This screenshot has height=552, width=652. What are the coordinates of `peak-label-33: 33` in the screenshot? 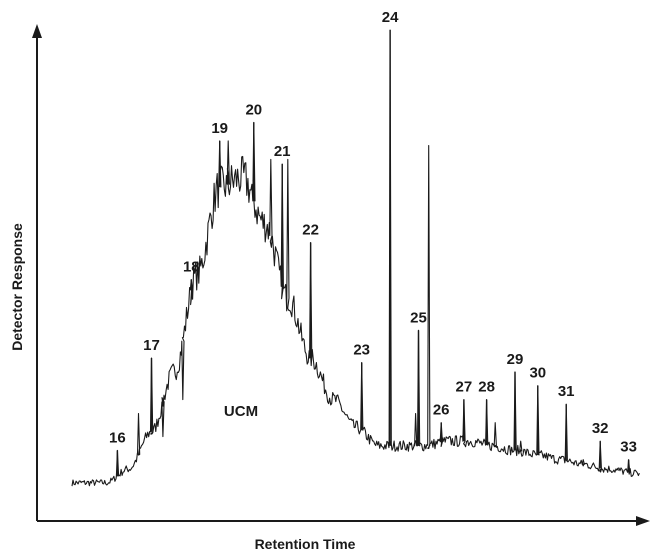 It's located at (628, 447).